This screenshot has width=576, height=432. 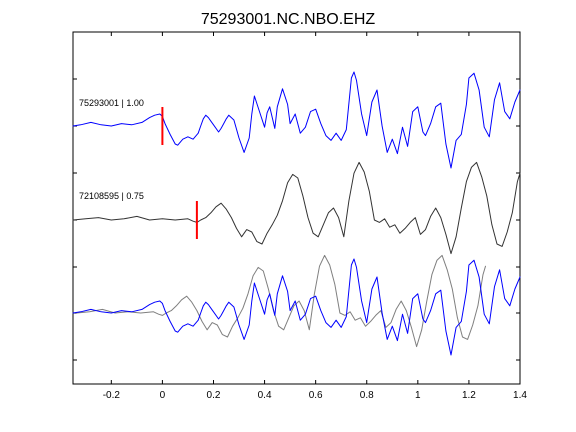 What do you see at coordinates (520, 395) in the screenshot?
I see `x-tick-label: 1.4` at bounding box center [520, 395].